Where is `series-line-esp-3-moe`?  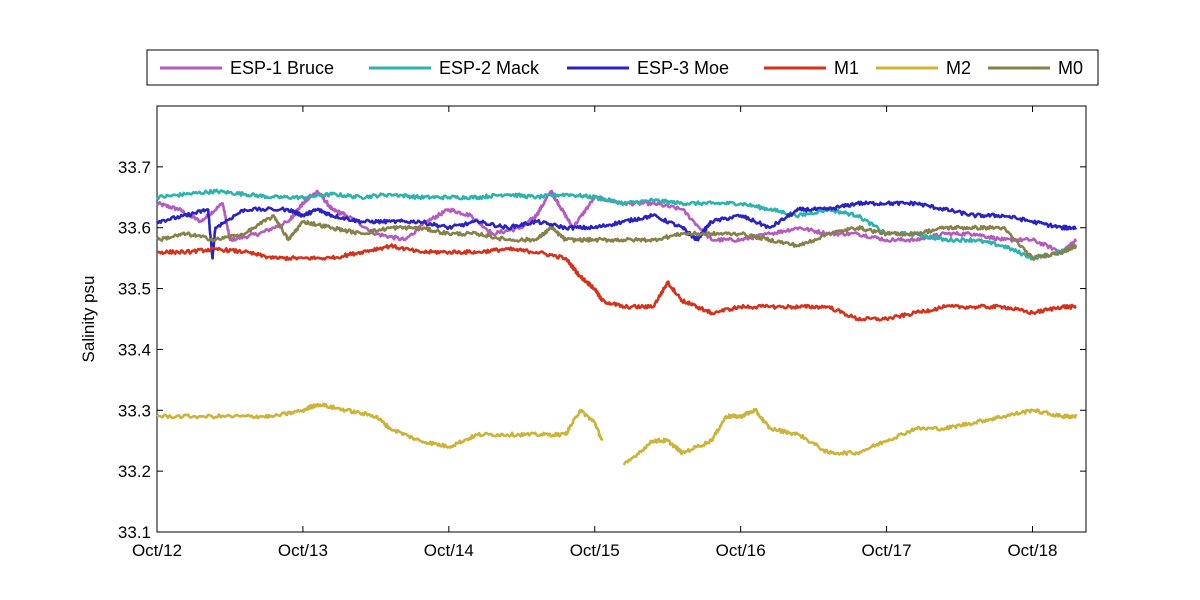 series-line-esp-3-moe is located at coordinates (617, 230).